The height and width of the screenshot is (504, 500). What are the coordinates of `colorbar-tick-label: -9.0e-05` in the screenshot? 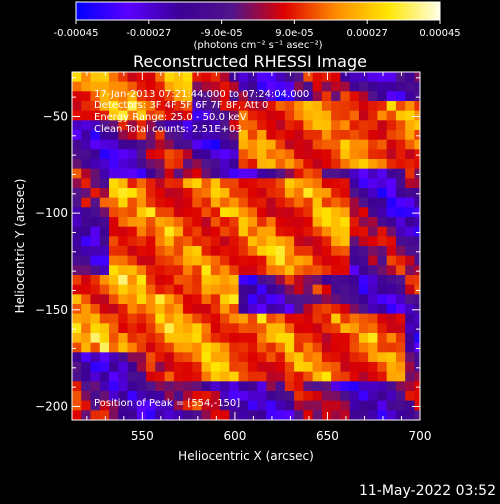 It's located at (222, 33).